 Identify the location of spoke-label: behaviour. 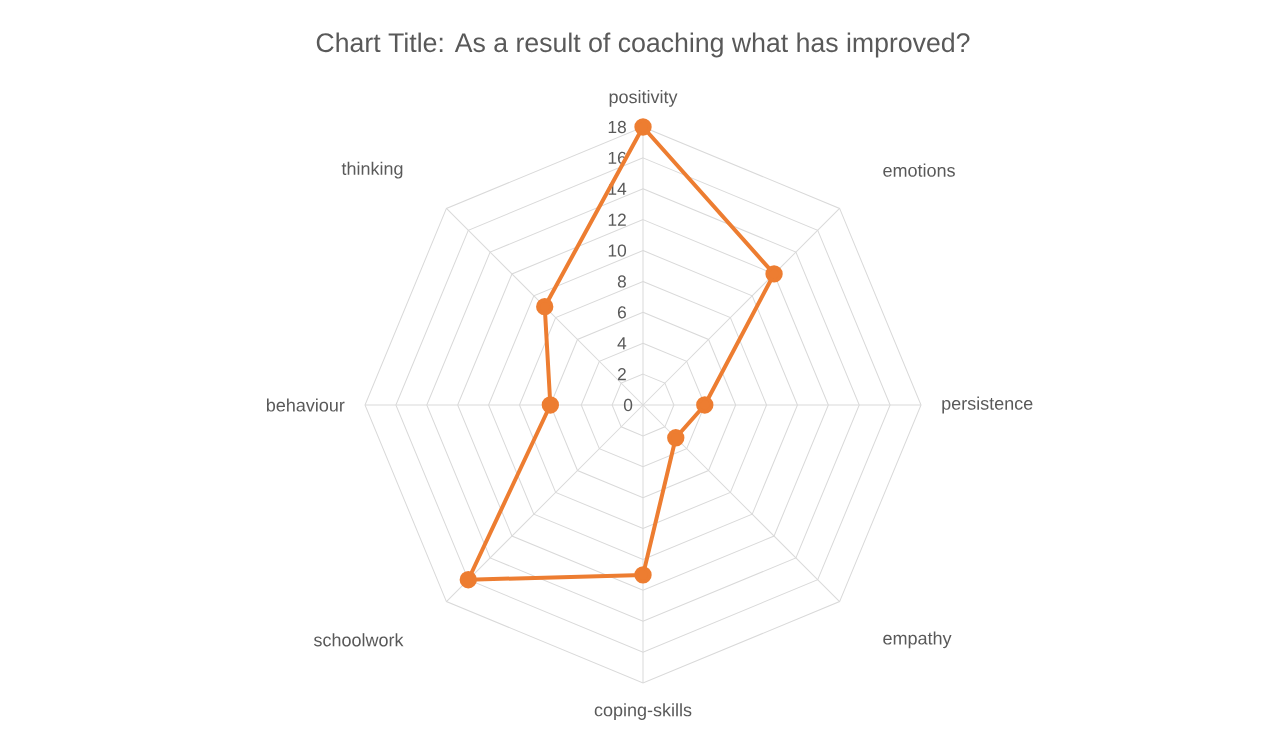
(305, 405).